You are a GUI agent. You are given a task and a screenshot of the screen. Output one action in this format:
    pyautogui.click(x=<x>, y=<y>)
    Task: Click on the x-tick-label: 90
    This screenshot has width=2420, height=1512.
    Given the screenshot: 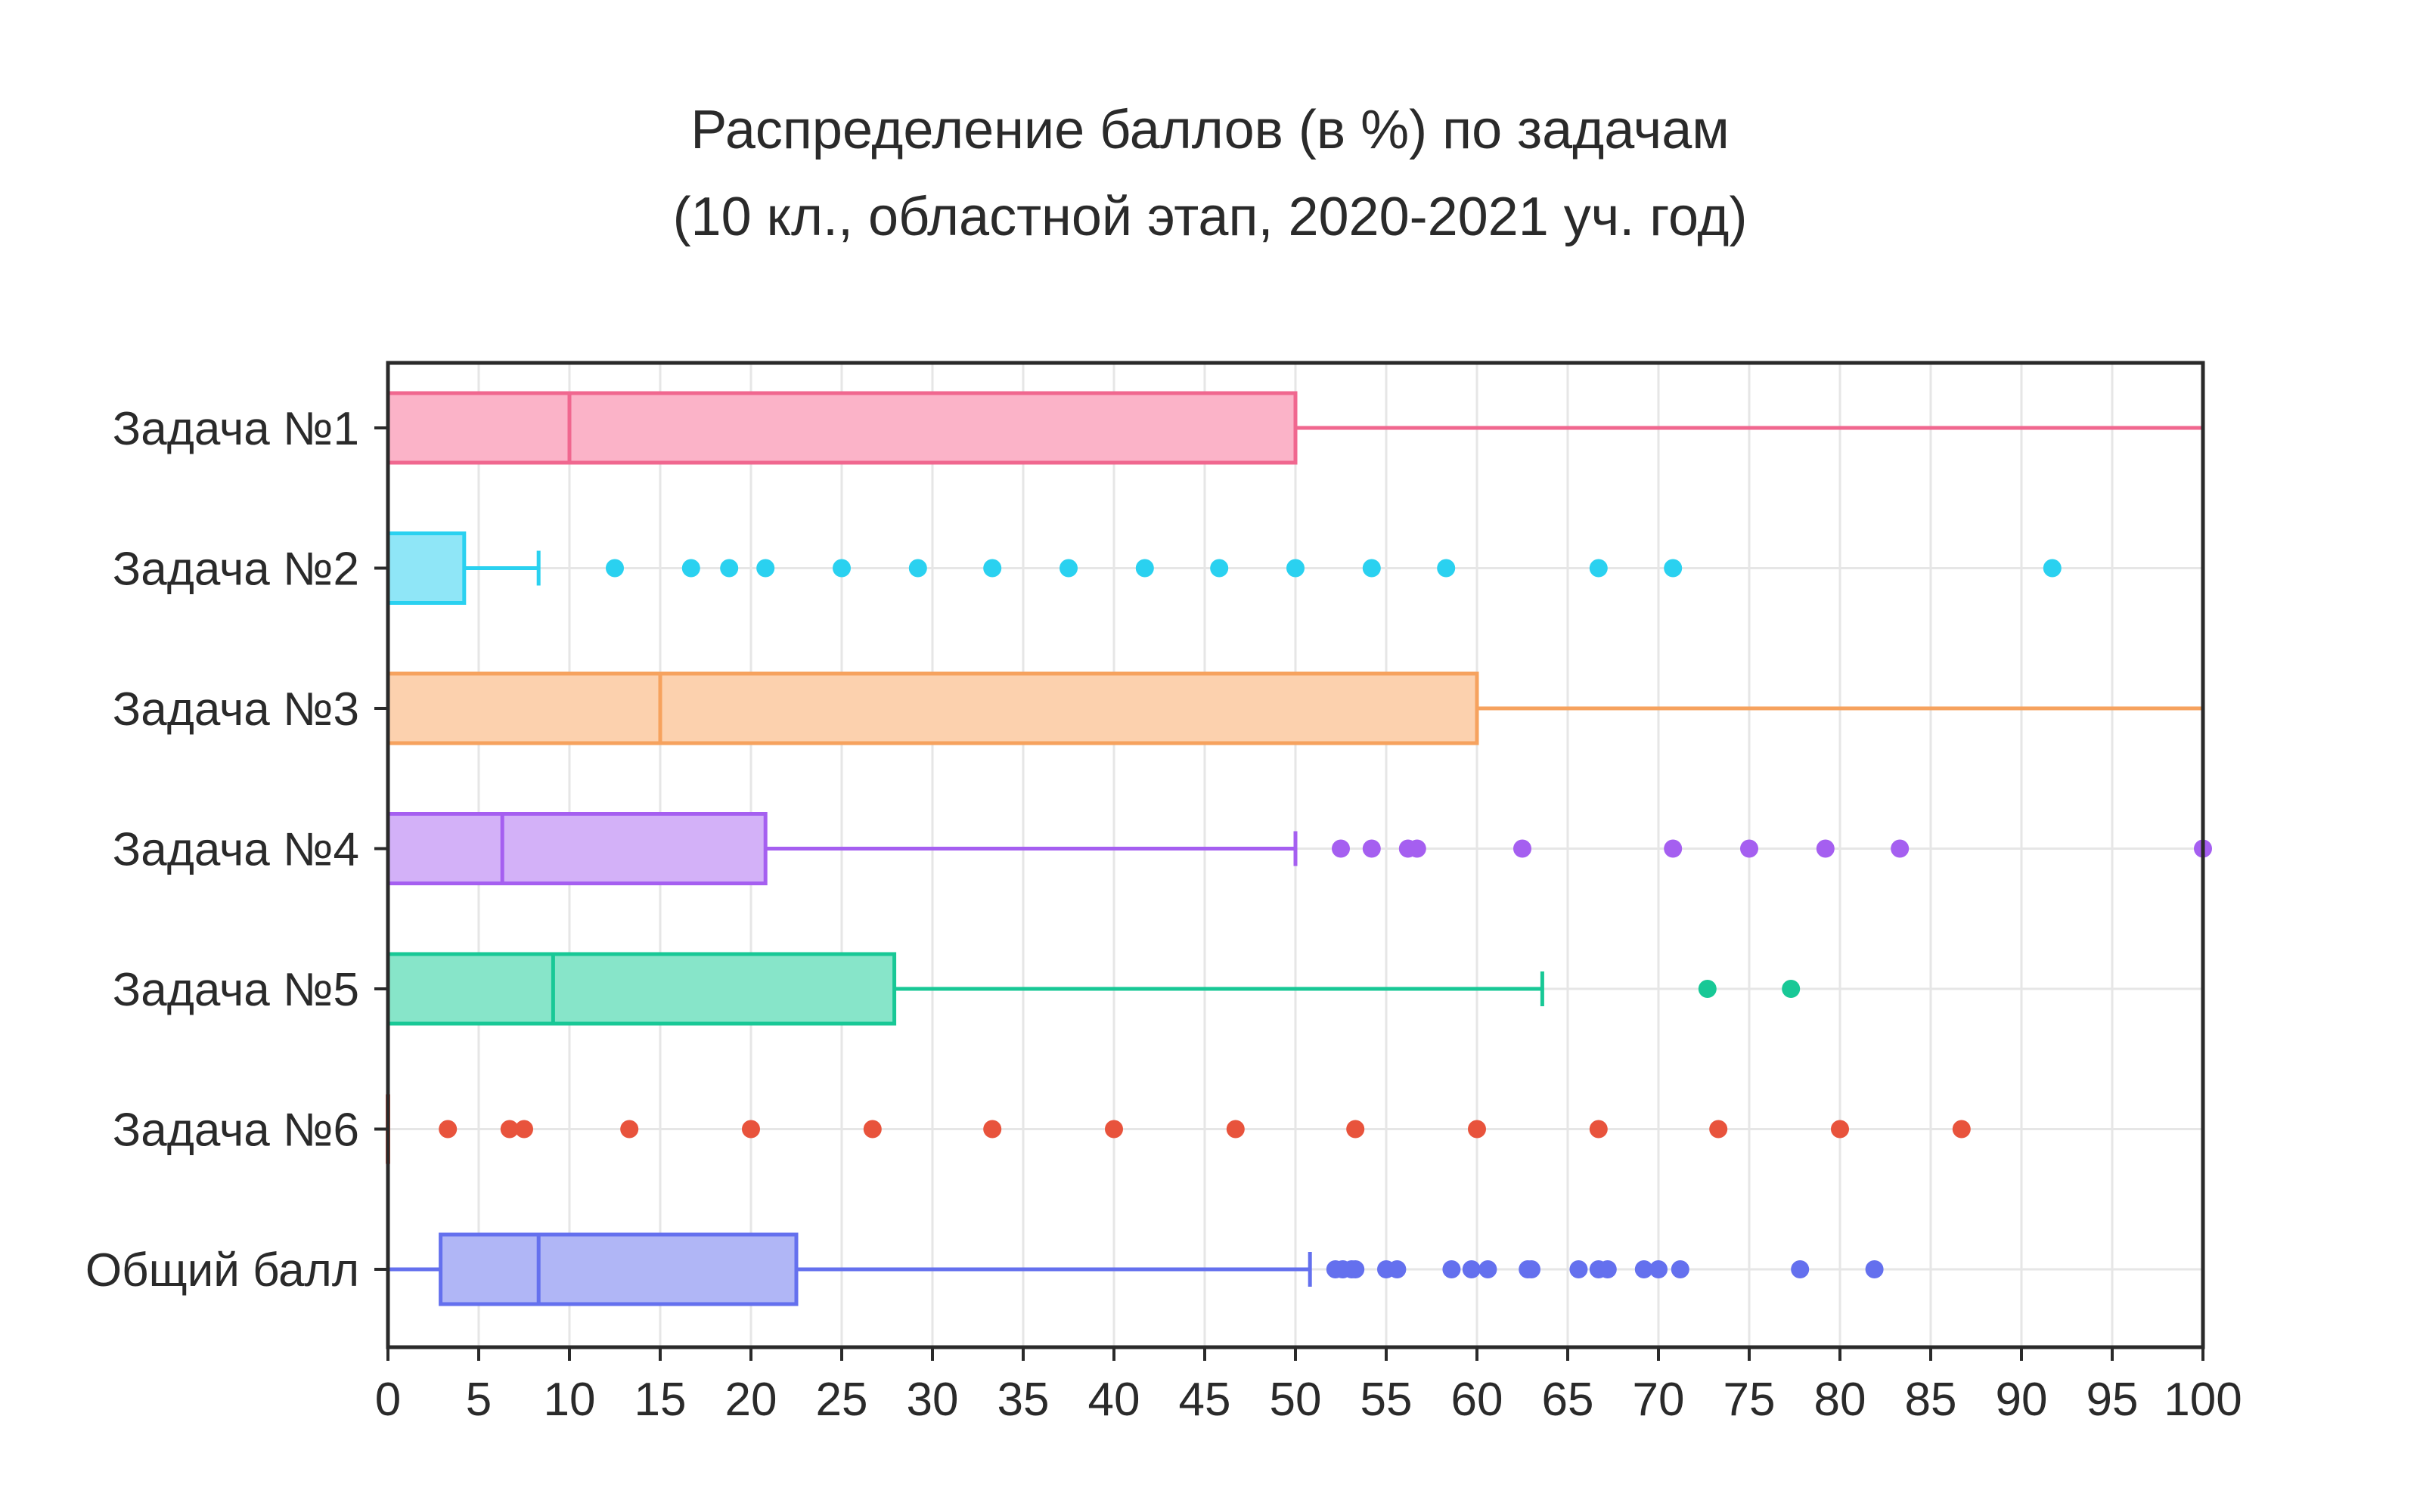 What is the action you would take?
    pyautogui.click(x=2022, y=1400)
    